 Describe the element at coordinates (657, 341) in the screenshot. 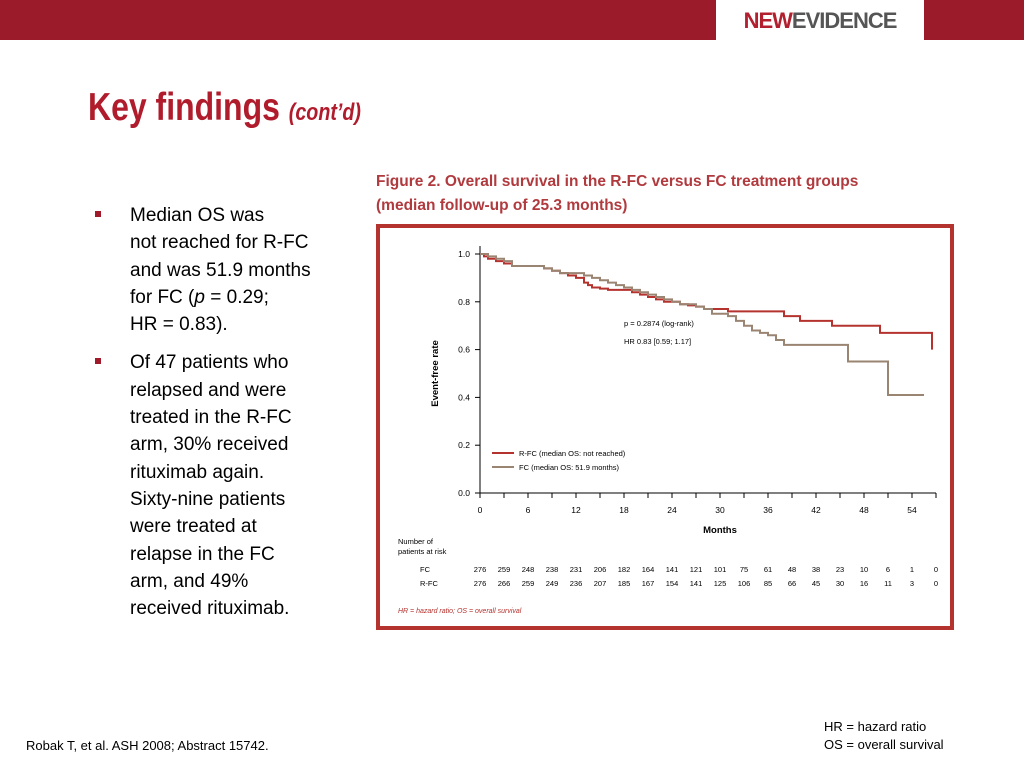

I see `hr-annotation: HR 0.83 [0.59; 1.17]` at that location.